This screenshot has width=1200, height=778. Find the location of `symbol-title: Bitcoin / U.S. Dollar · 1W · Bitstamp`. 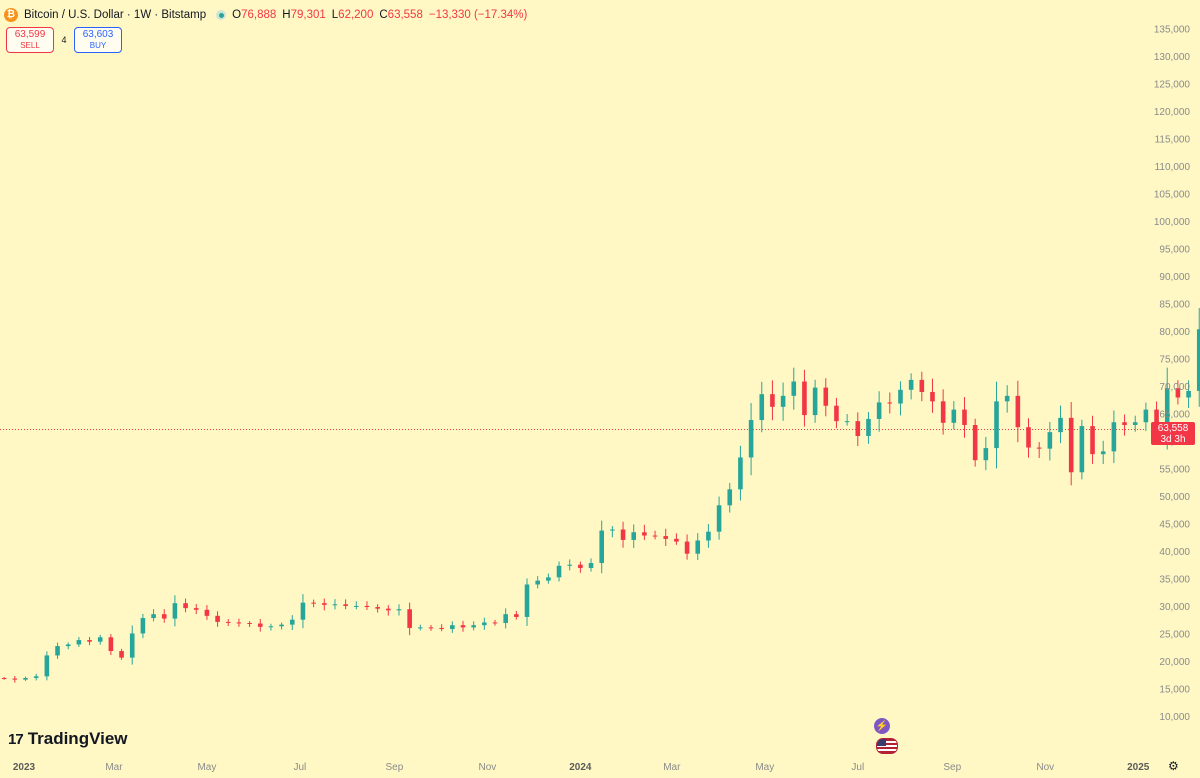

symbol-title: Bitcoin / U.S. Dollar · 1W · Bitstamp is located at coordinates (115, 15).